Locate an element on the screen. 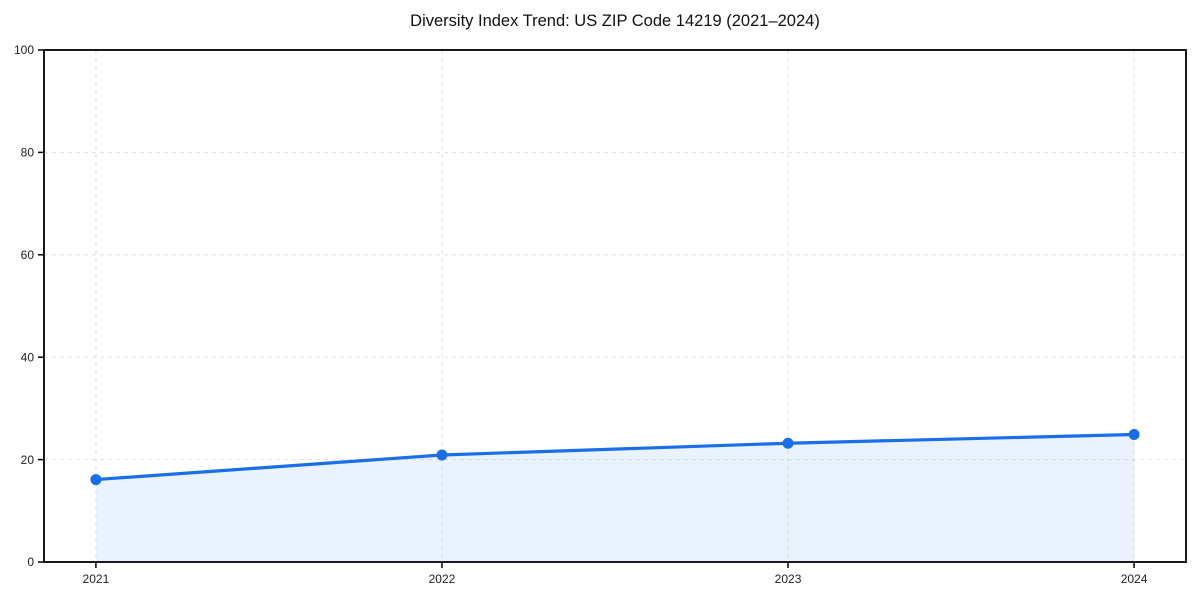 The height and width of the screenshot is (600, 1200). x-tick-label: 2022 is located at coordinates (442, 579).